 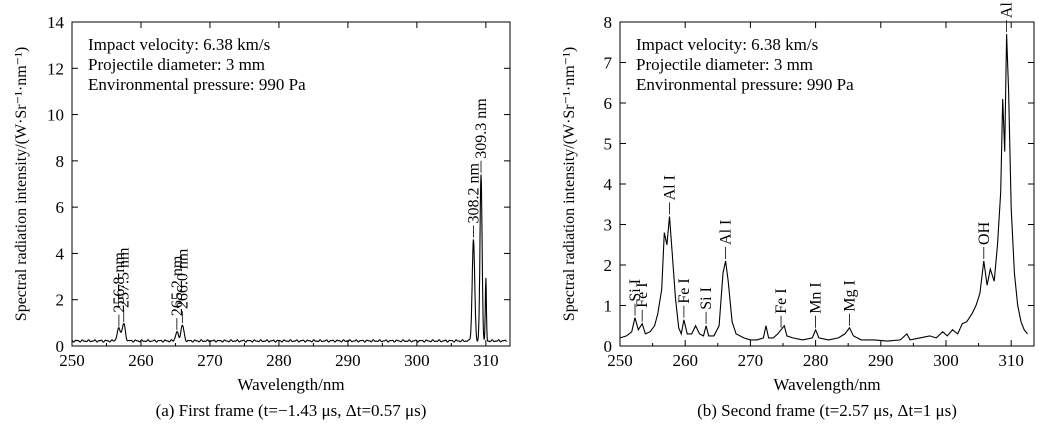 What do you see at coordinates (124, 277) in the screenshot?
I see `peak-annotation: 257.5 nm` at bounding box center [124, 277].